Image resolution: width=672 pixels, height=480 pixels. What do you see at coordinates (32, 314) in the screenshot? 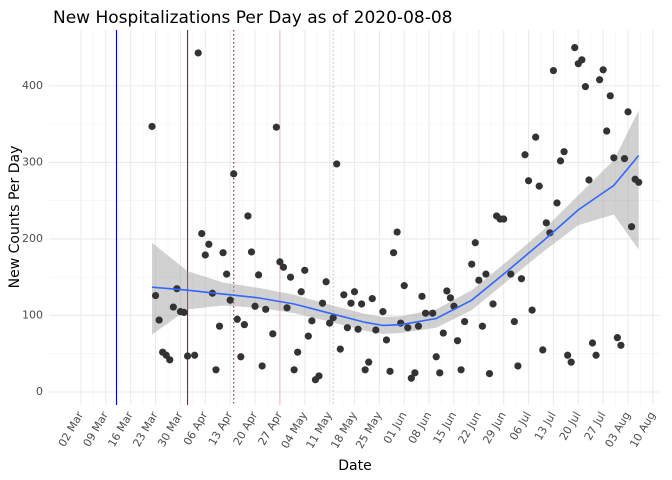
I see `y-tick-label: 100` at bounding box center [32, 314].